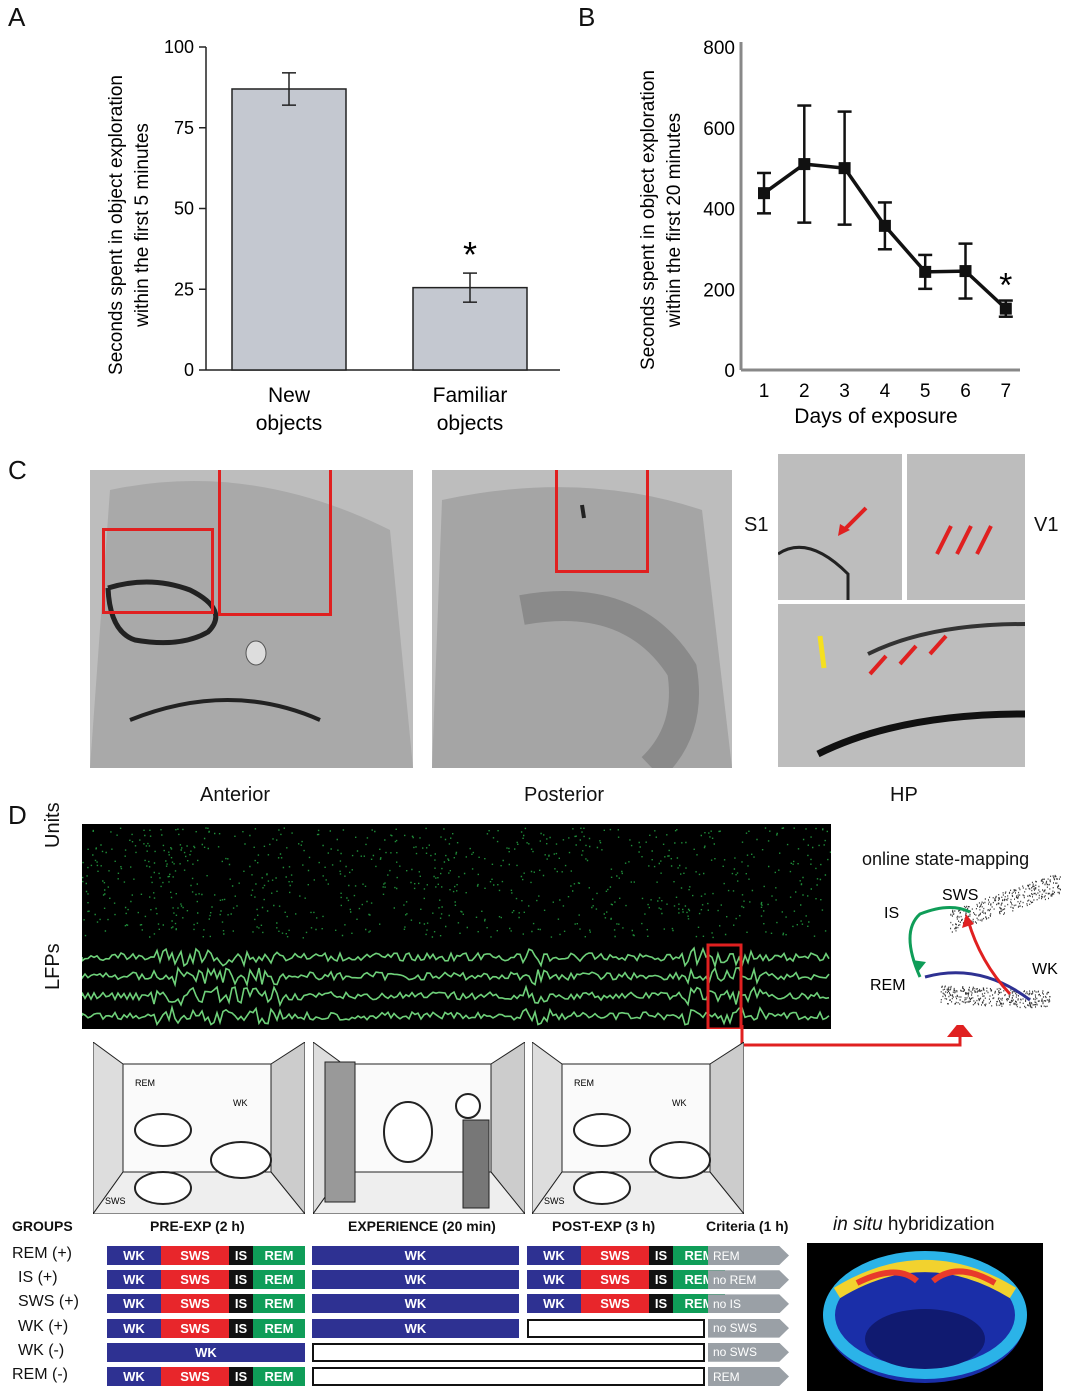 This screenshot has height=1395, width=1067. I want to click on header-post: POST-EXP (3 h), so click(604, 1226).